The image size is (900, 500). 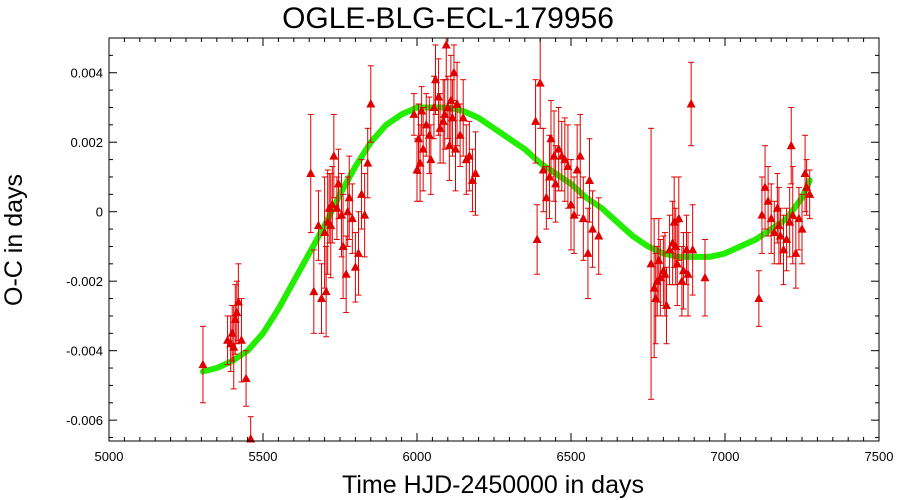 What do you see at coordinates (263, 456) in the screenshot?
I see `x-tick-label: 5500` at bounding box center [263, 456].